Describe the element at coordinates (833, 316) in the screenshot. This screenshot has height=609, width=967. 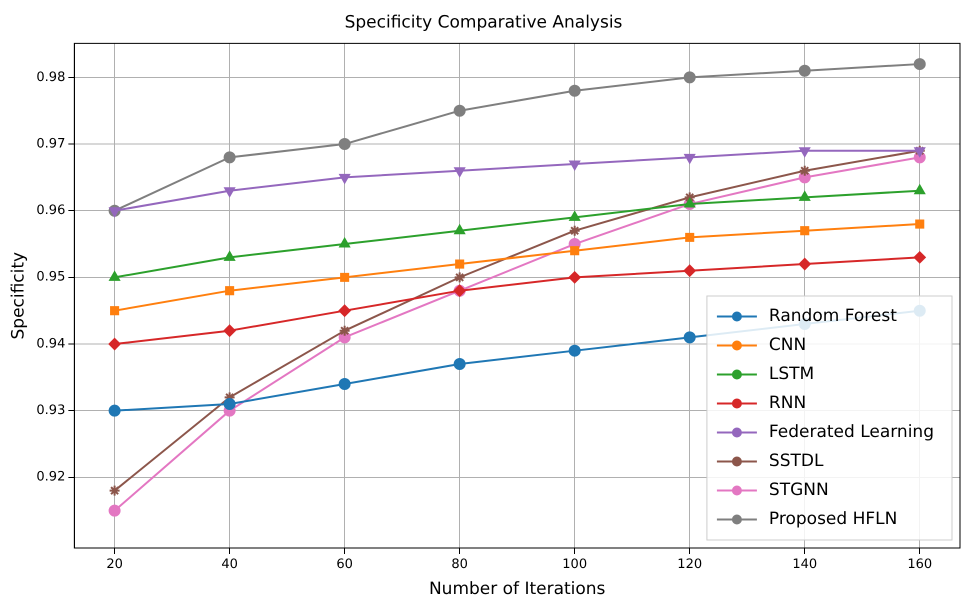
I see `legend-label: Random Forest` at that location.